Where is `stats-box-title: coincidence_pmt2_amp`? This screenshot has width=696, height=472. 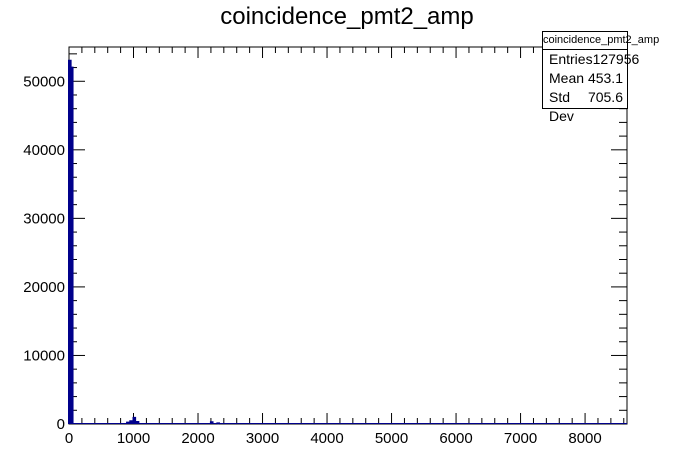 stats-box-title: coincidence_pmt2_amp is located at coordinates (601, 41).